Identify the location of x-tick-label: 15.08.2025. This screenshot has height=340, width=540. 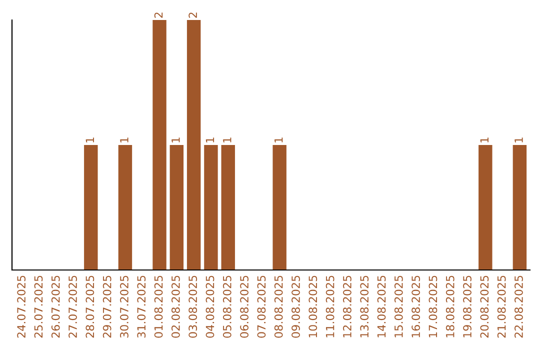
(398, 307).